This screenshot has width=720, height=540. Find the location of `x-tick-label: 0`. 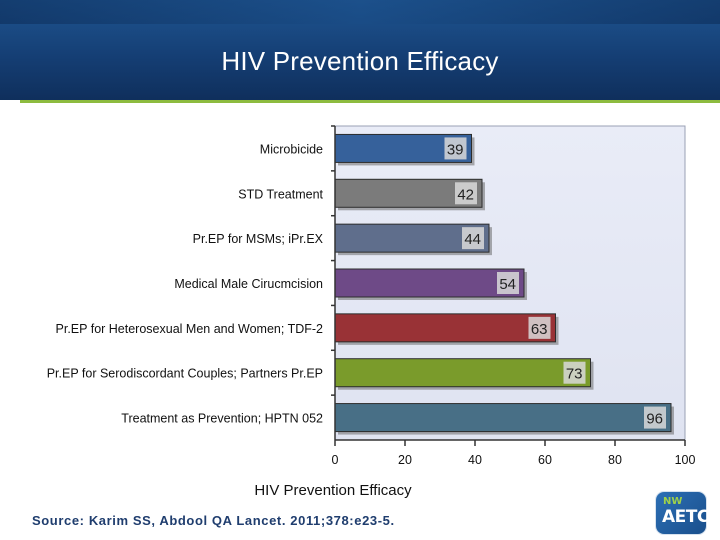

x-tick-label: 0 is located at coordinates (335, 460).